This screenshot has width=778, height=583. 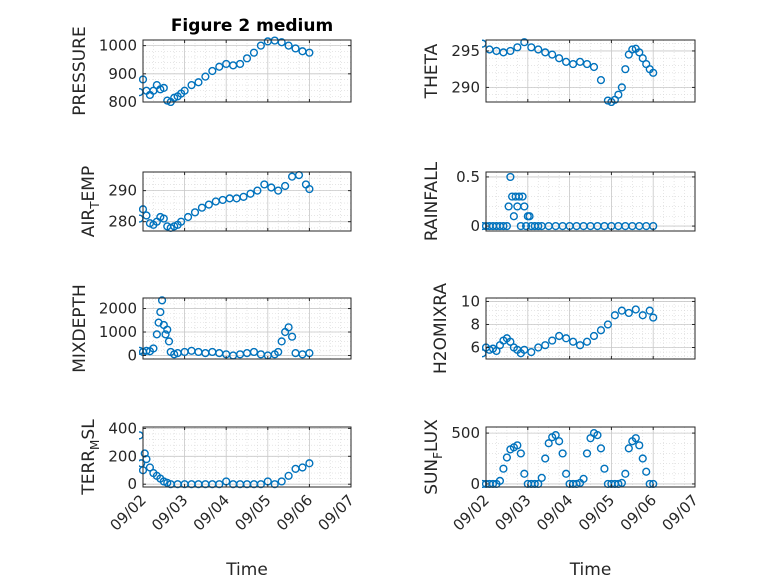 I want to click on subplot-rainfall: 0 0.5 RAINFALL, so click(x=559, y=201).